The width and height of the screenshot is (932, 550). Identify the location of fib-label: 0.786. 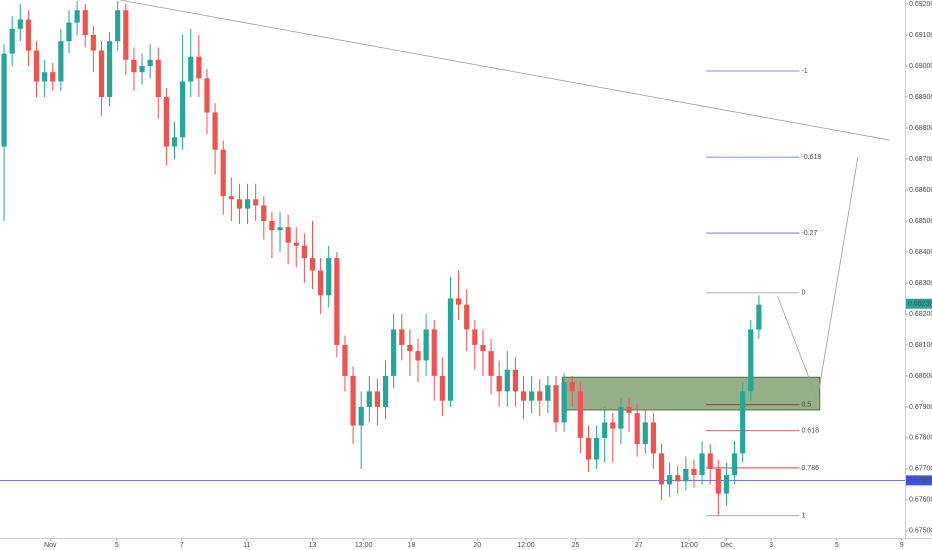
(810, 468).